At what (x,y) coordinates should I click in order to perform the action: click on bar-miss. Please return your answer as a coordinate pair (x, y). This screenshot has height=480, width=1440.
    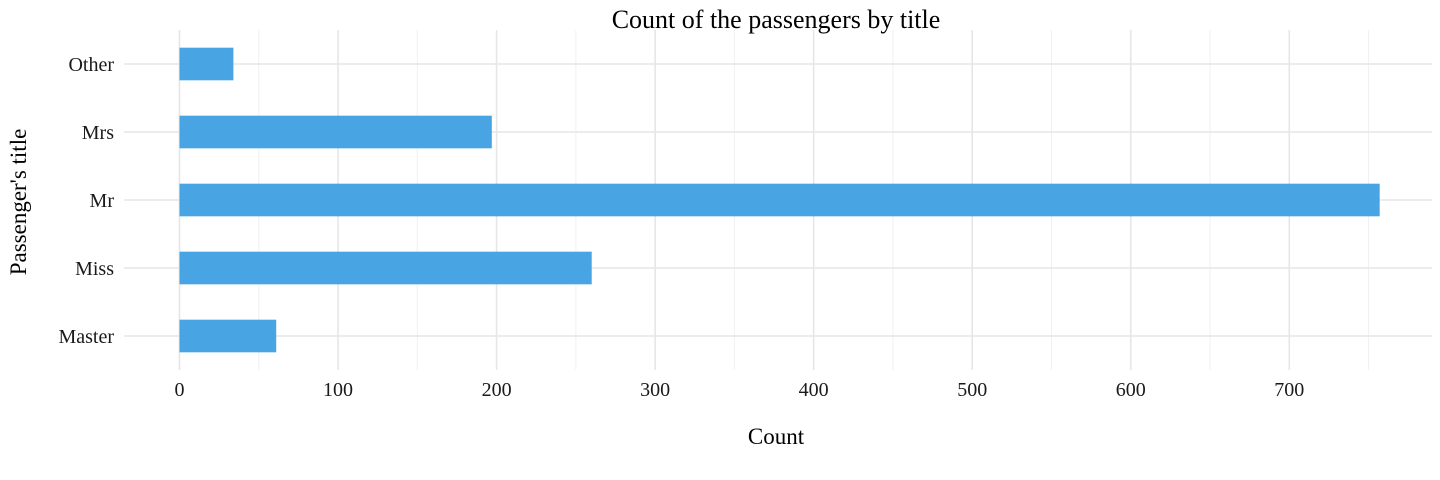
    Looking at the image, I should click on (385, 268).